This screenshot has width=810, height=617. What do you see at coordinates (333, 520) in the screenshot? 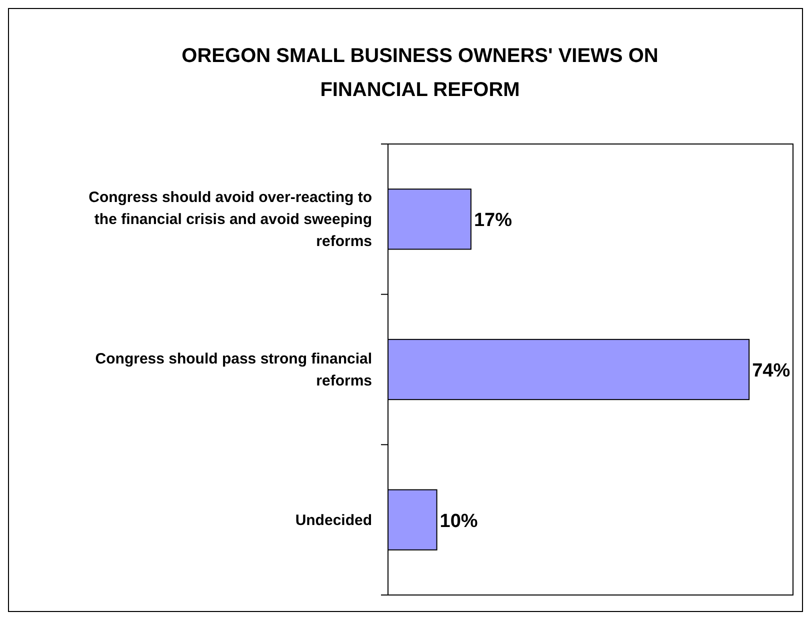
I see `y-tick-label: Undecided` at bounding box center [333, 520].